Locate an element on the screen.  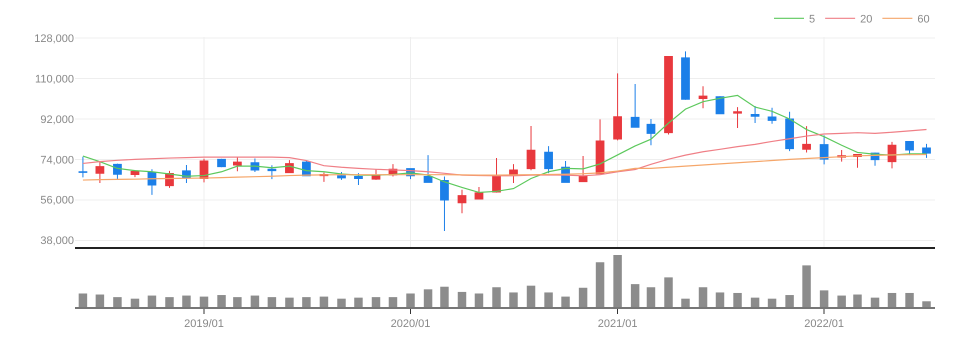
x-tick-label: 2019/01 is located at coordinates (204, 324).